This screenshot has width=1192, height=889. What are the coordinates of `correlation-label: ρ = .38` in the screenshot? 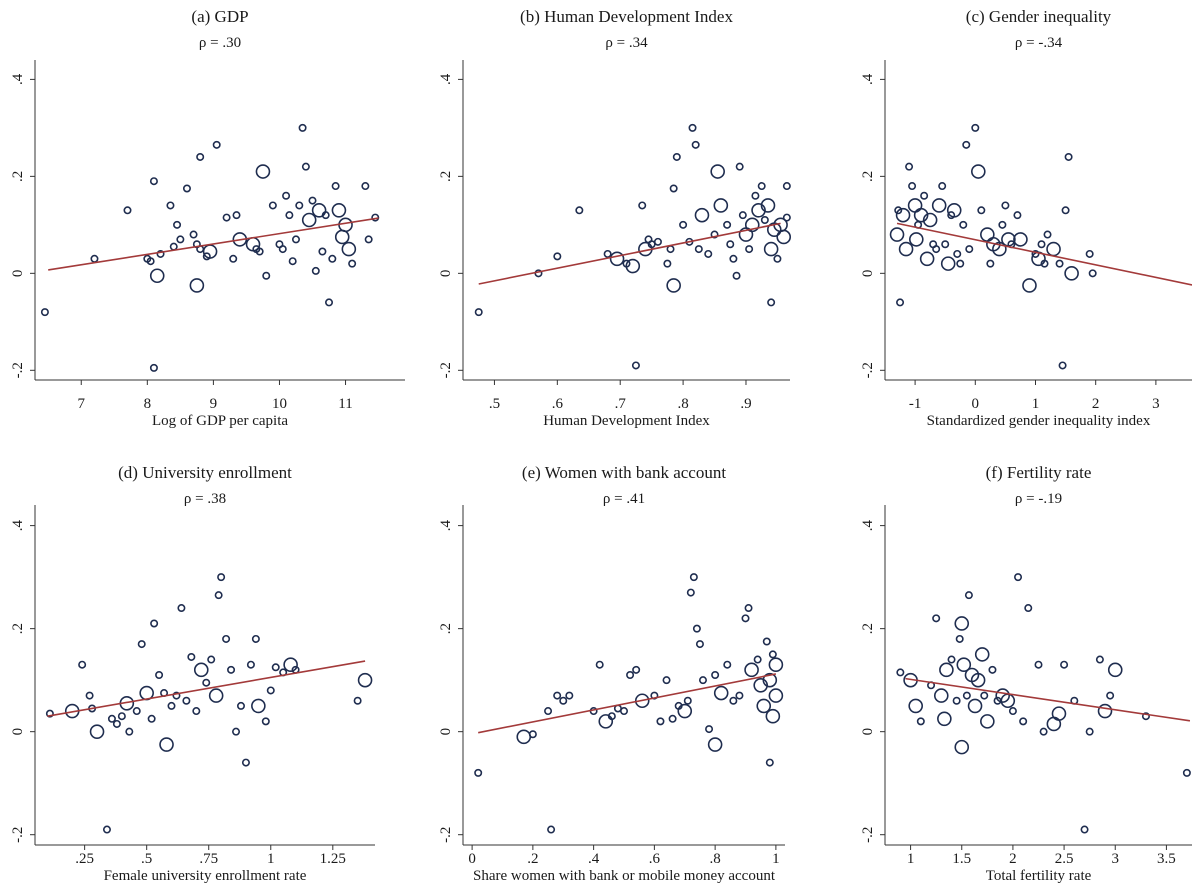 It's located at (205, 499).